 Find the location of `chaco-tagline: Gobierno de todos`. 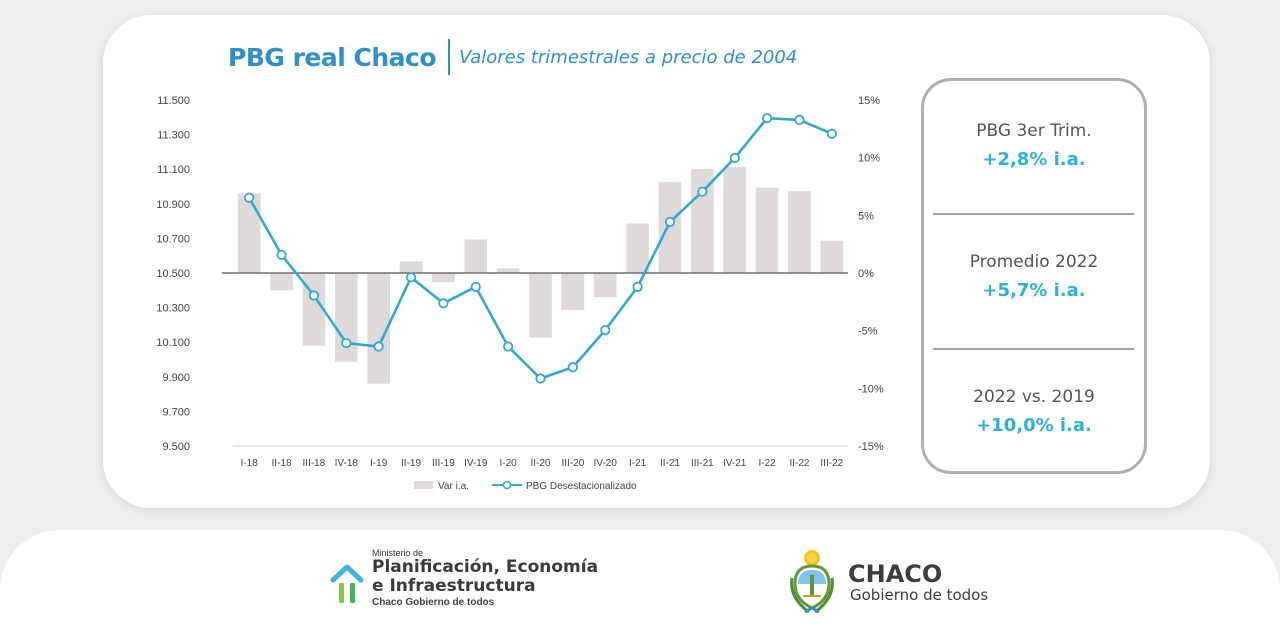

chaco-tagline: Gobierno de todos is located at coordinates (919, 595).